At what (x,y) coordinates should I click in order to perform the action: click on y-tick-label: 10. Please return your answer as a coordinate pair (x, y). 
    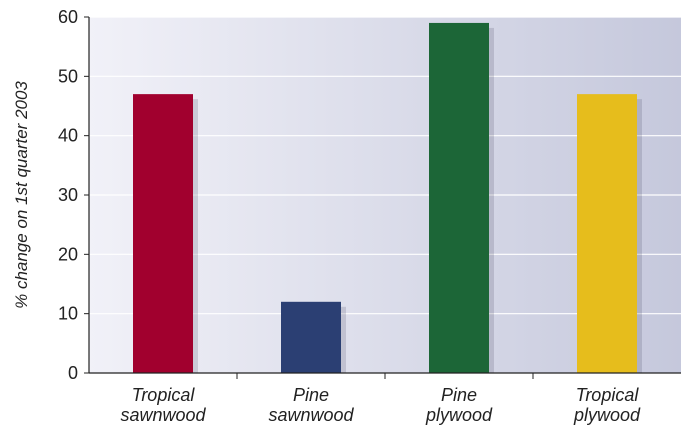
    Looking at the image, I should click on (68, 314).